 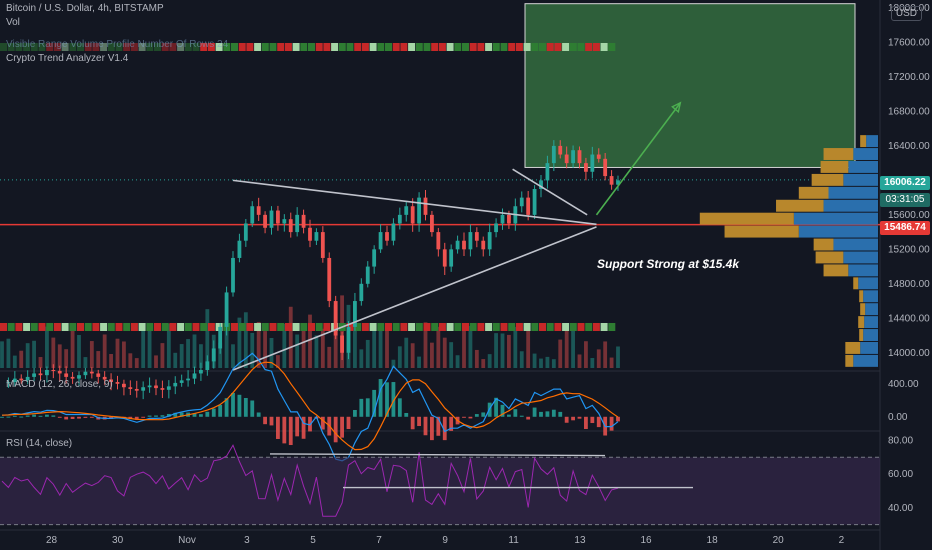 I want to click on price-axis-label: 14800.00, so click(x=909, y=284).